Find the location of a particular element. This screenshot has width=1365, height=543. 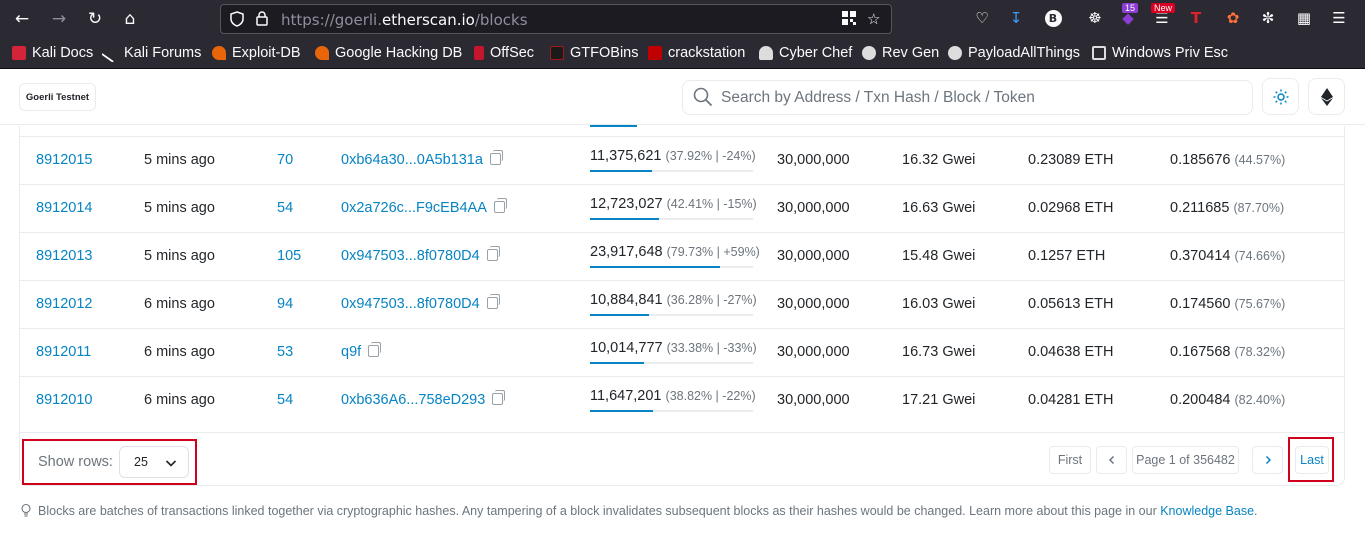

burnt-fees: 0.174560 (75.67%) is located at coordinates (1227, 304).